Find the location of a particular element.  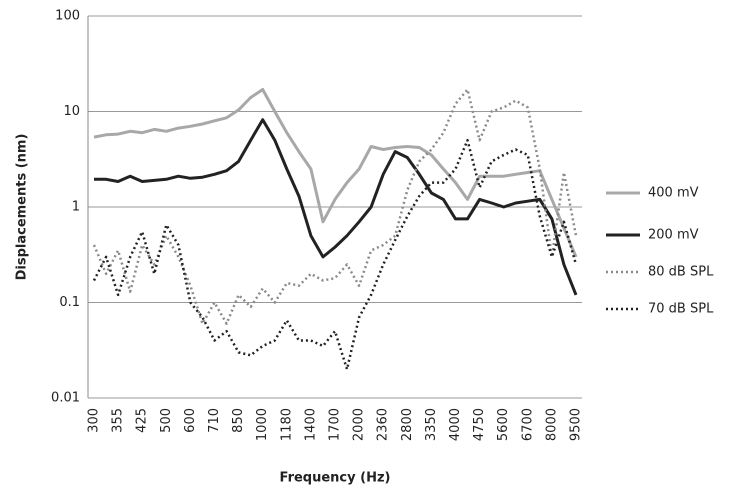

legend-label: 400 mV is located at coordinates (673, 193).